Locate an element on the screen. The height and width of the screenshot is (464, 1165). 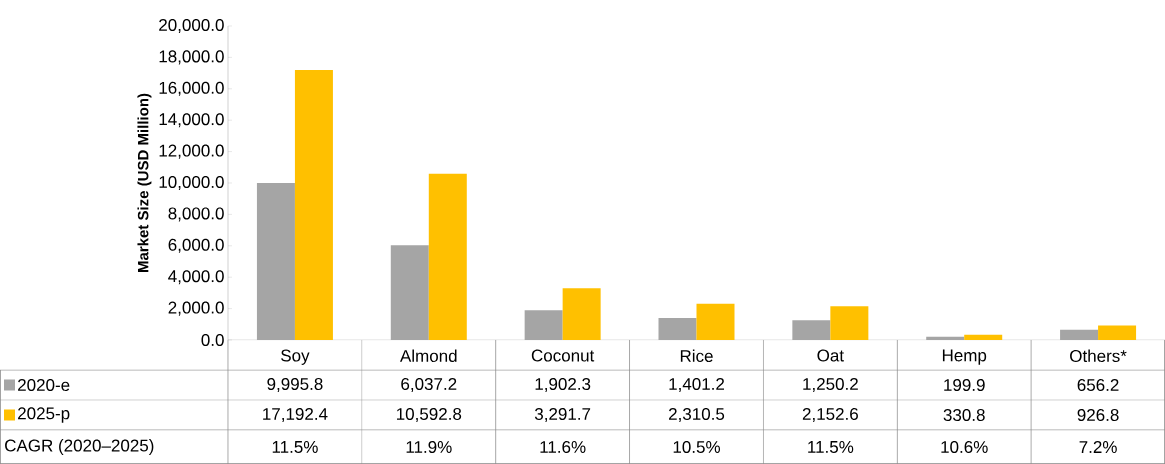
y-tick-label: 14,000.0 is located at coordinates (191, 120).